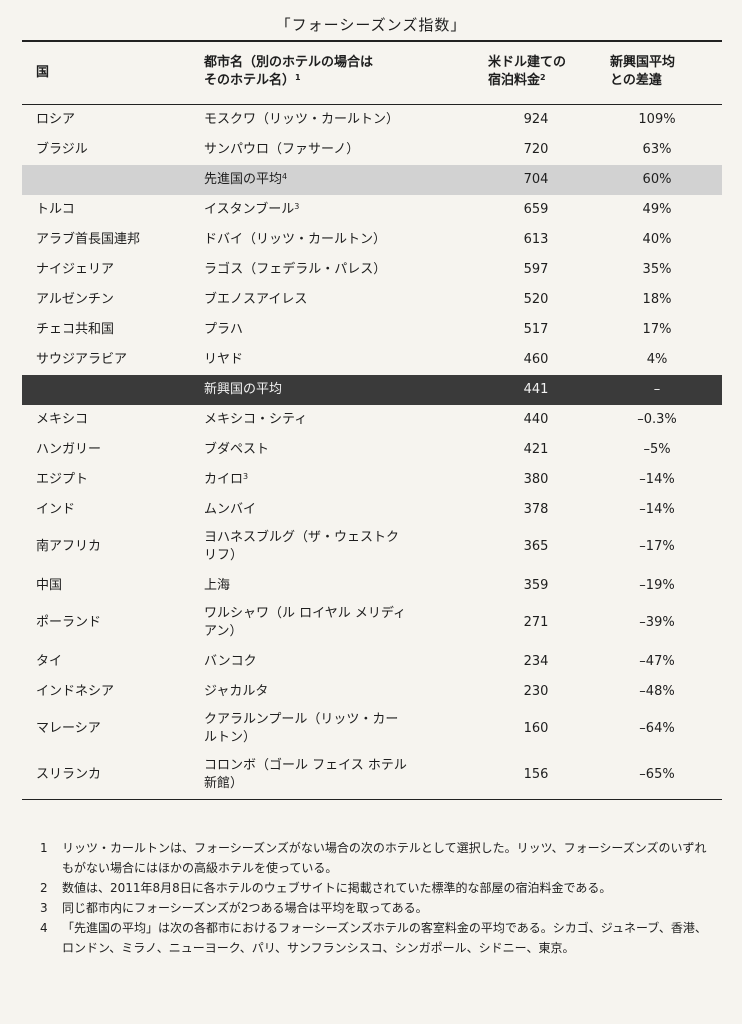 This screenshot has width=742, height=1024. I want to click on city-line1: リヤド, so click(224, 359).